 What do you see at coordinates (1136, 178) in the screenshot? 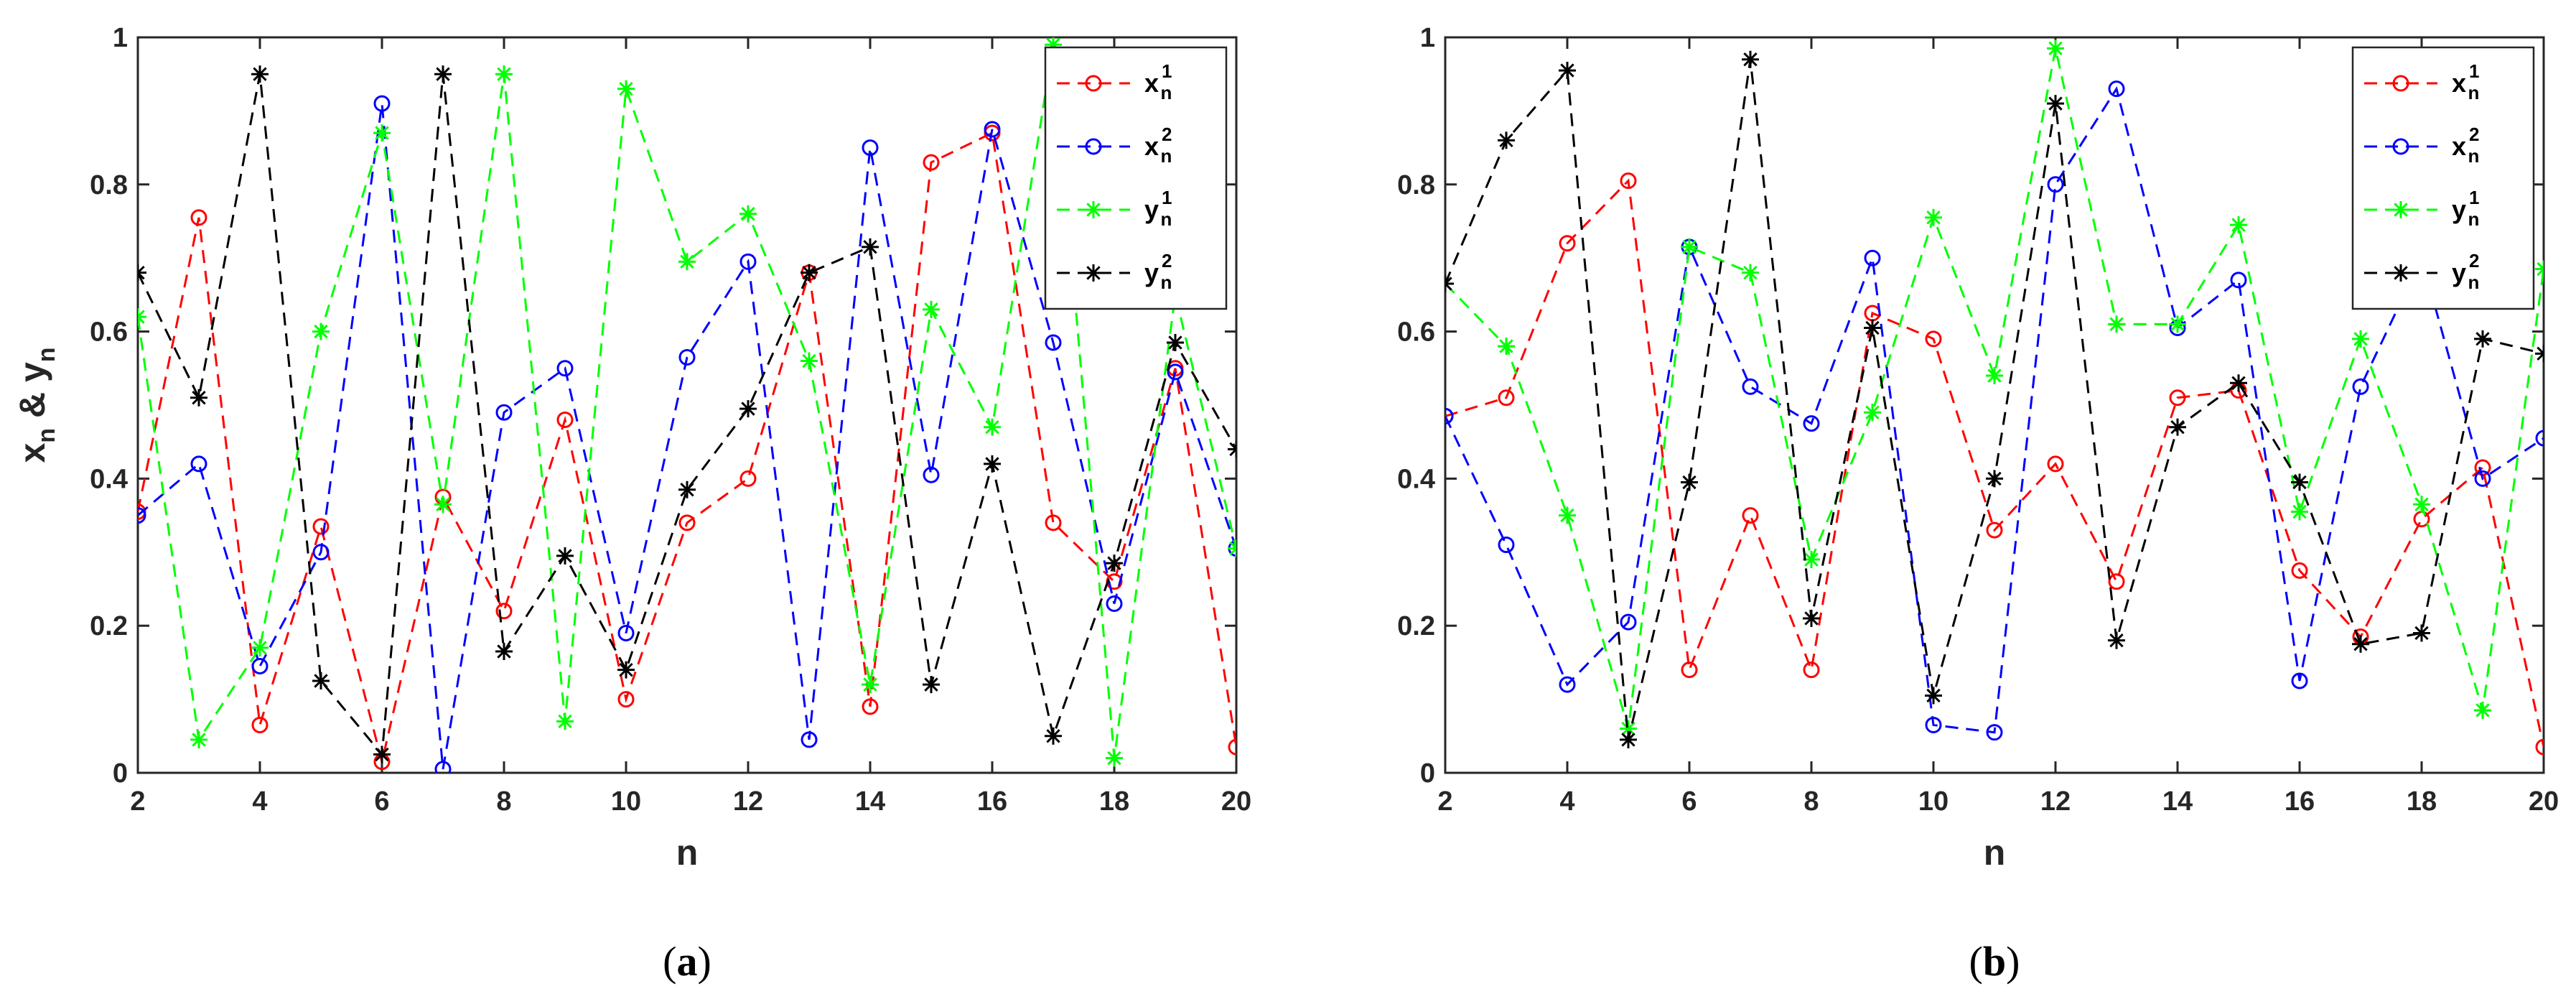
I see `legend: x 1 n x 2 n y 1 n y 2 n` at bounding box center [1136, 178].